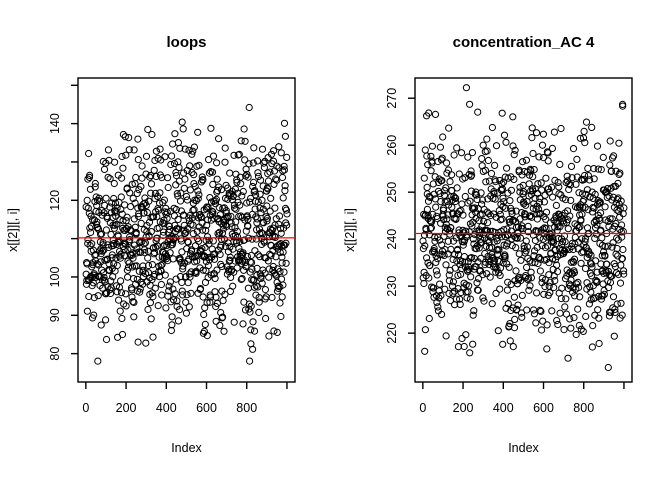  Describe the element at coordinates (392, 192) in the screenshot. I see `y-tick-label: 250` at that location.